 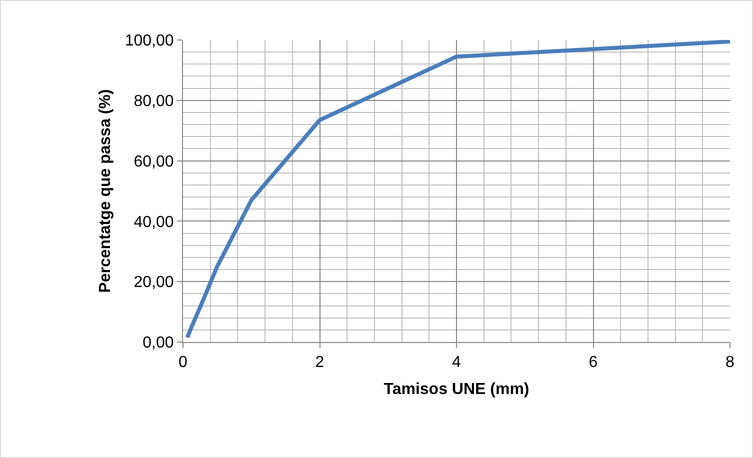 I want to click on y-tick-label: 100,00, so click(x=149, y=41).